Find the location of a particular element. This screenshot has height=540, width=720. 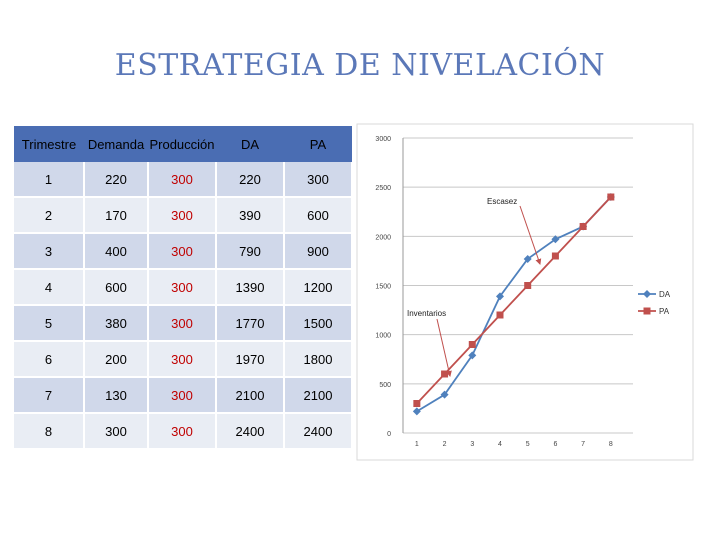

legend-label-pa: PA is located at coordinates (664, 311).